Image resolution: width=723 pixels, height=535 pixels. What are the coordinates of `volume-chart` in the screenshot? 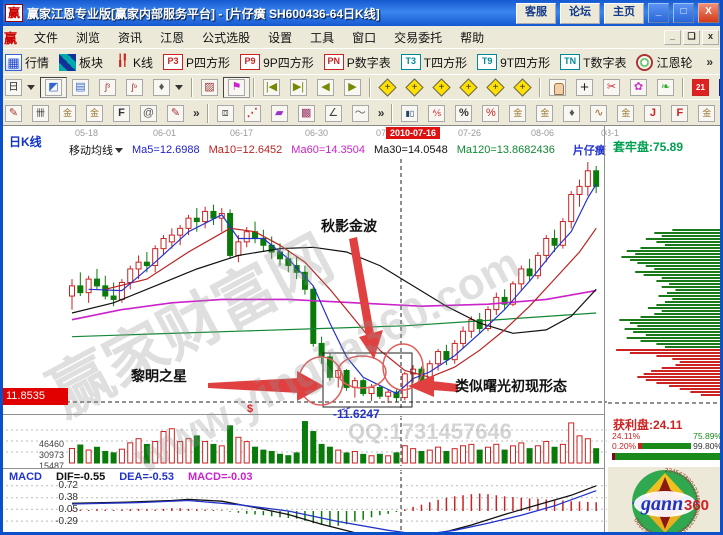 It's located at (306, 441).